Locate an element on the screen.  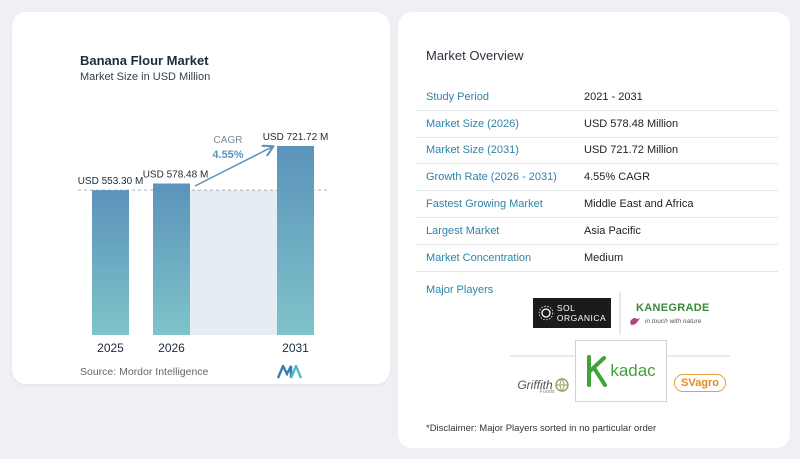
overview-row-value: Medium is located at coordinates (604, 257).